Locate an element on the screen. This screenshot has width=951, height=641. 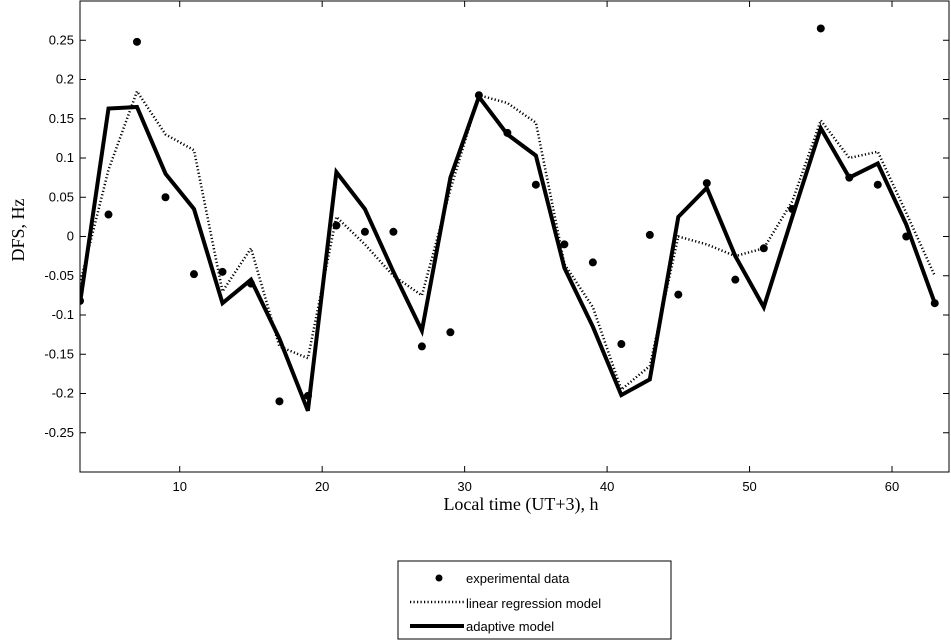
y-tick-label: 0.1 is located at coordinates (65, 157).